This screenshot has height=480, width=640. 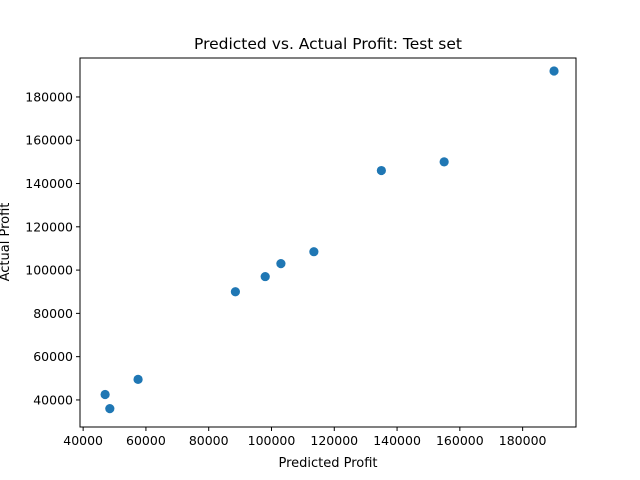 I want to click on y-tick-label-3: 80000, so click(x=53, y=313).